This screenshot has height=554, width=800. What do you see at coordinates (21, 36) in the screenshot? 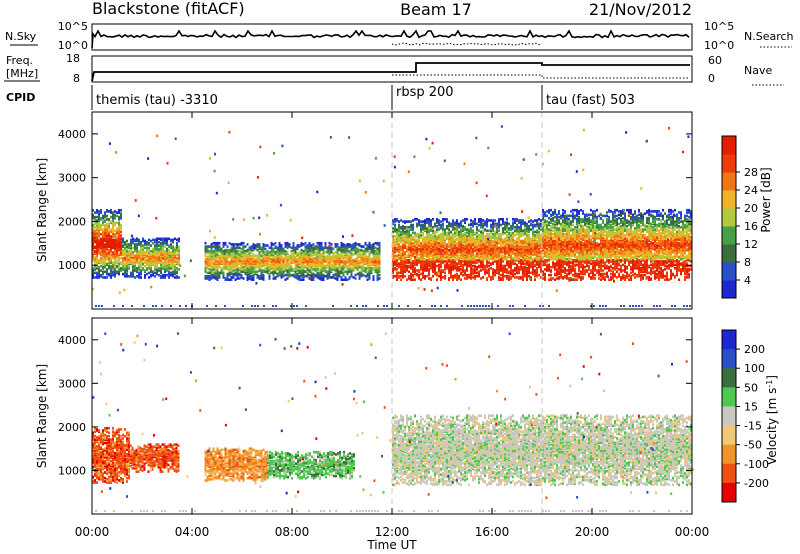
I see `nsky-label: N.Sky` at bounding box center [21, 36].